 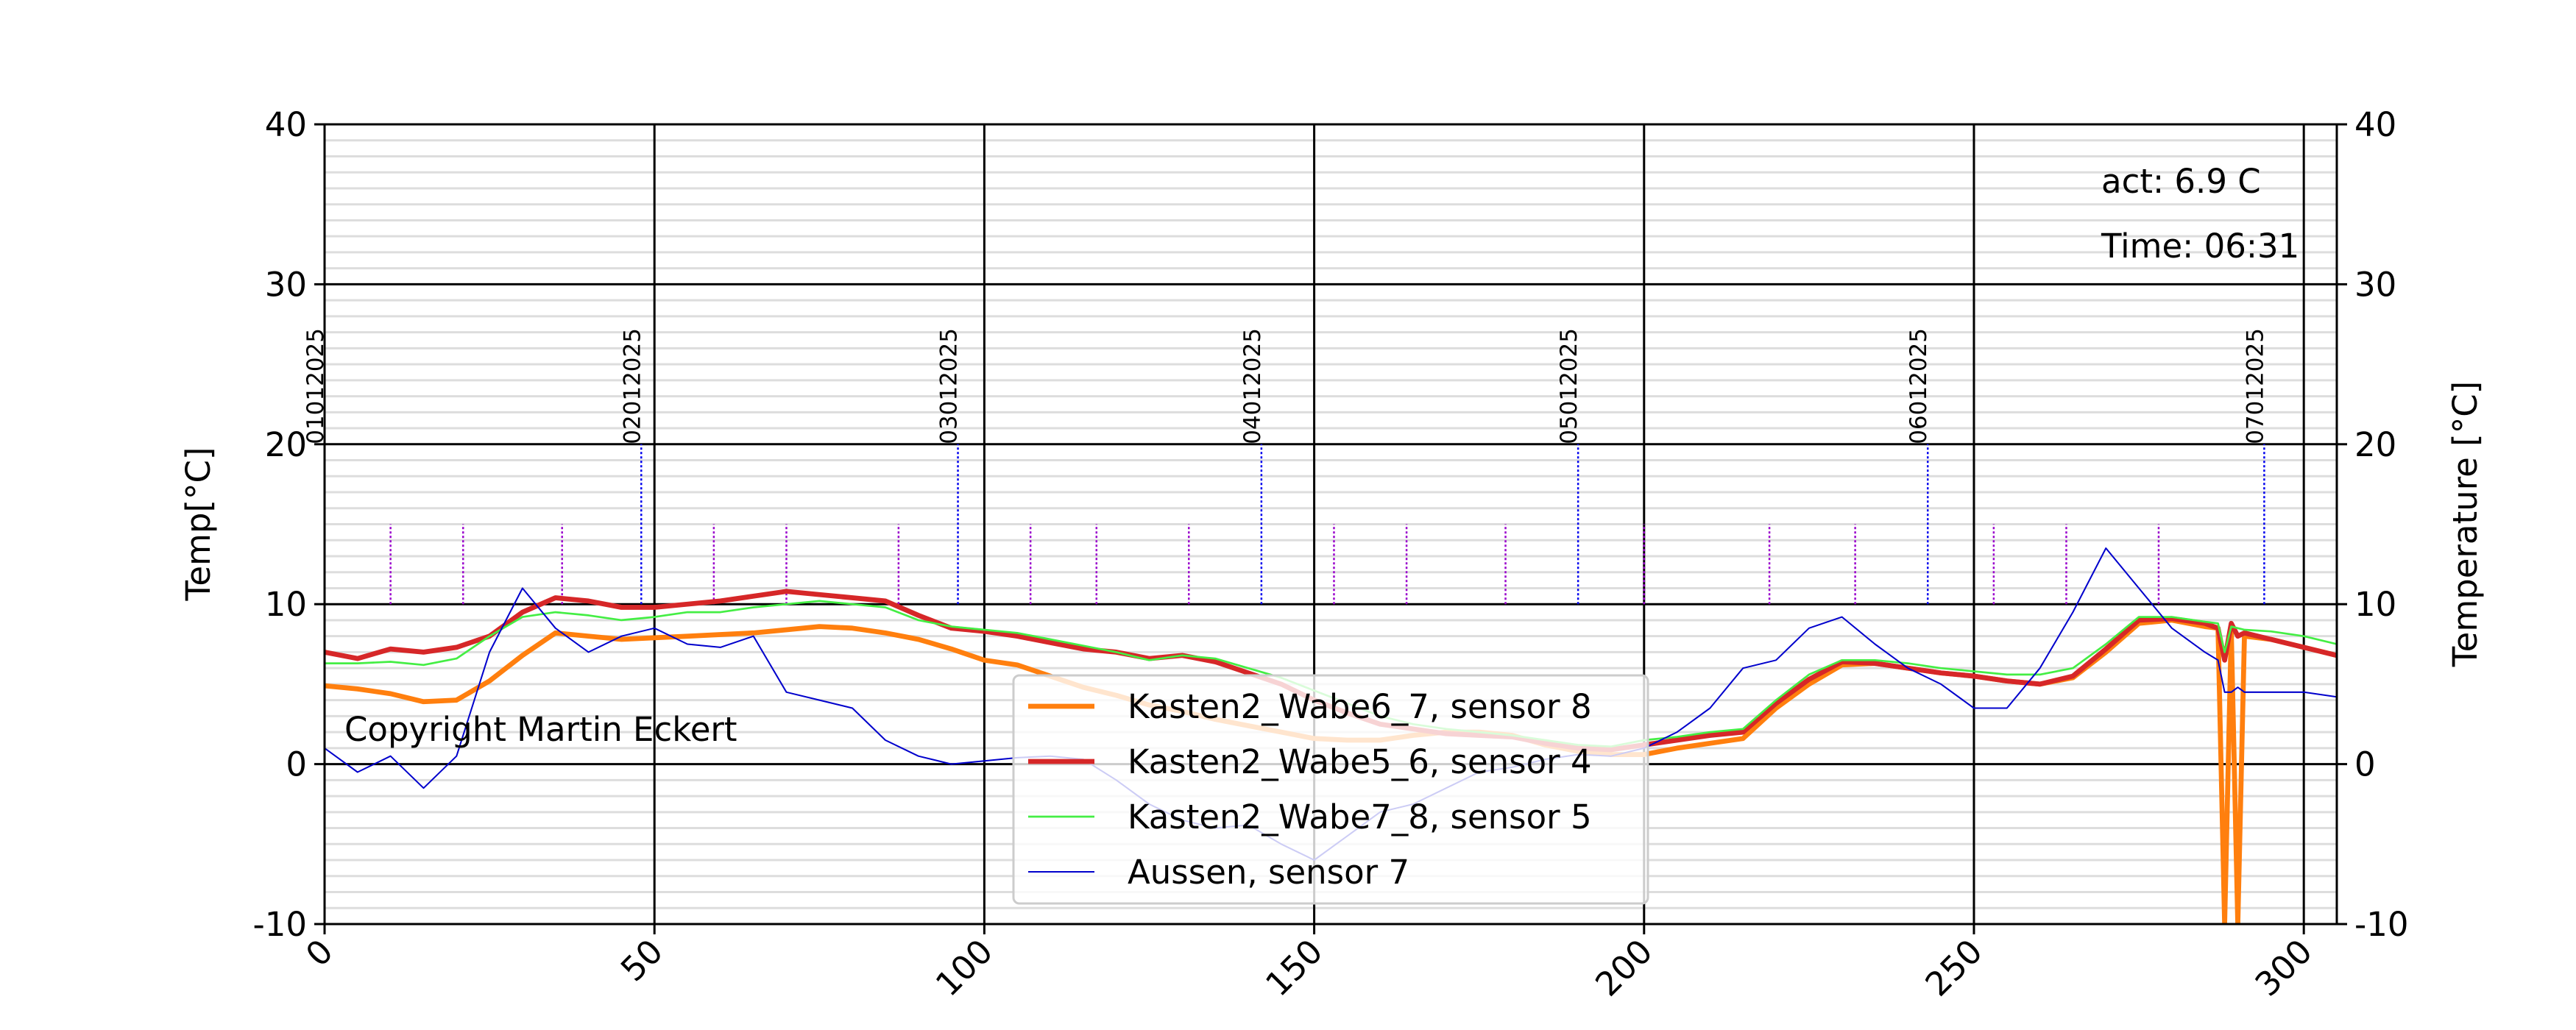 I want to click on y2-tick-label: 10, so click(x=2375, y=605).